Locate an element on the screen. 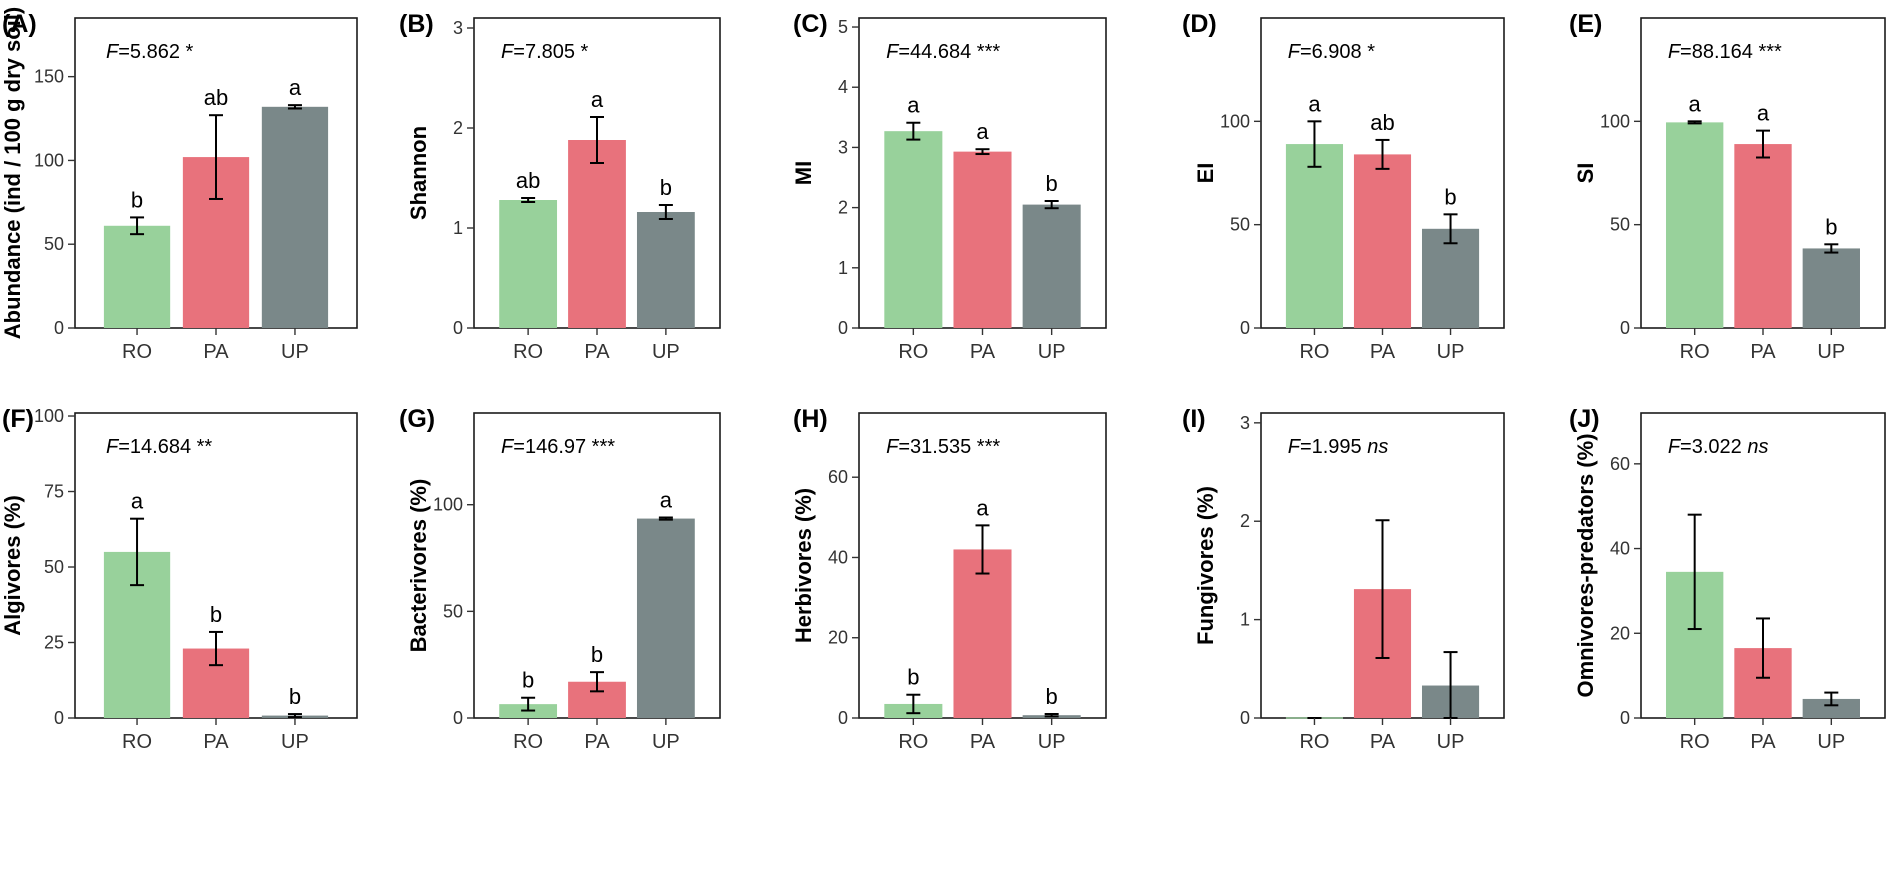 Image resolution: width=1902 pixels, height=887 pixels. y-axis-label: Herbivores (%) is located at coordinates (803, 565).